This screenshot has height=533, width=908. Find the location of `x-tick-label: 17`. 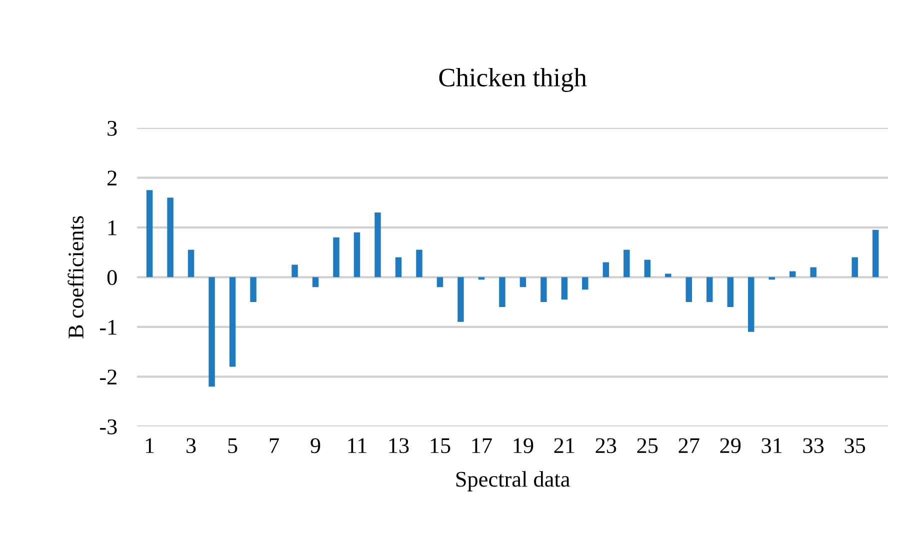

x-tick-label: 17 is located at coordinates (482, 445).